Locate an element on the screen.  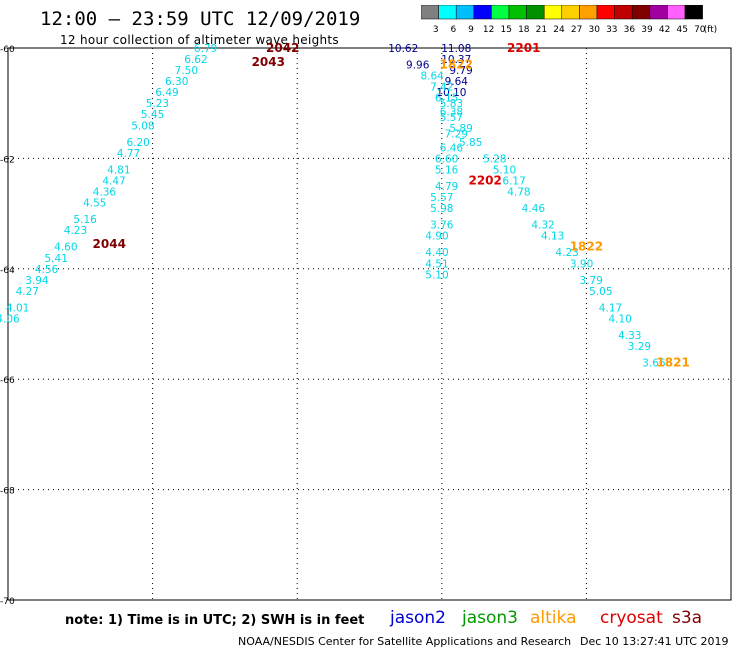
wave-height-label: 6.38 is located at coordinates (451, 112).